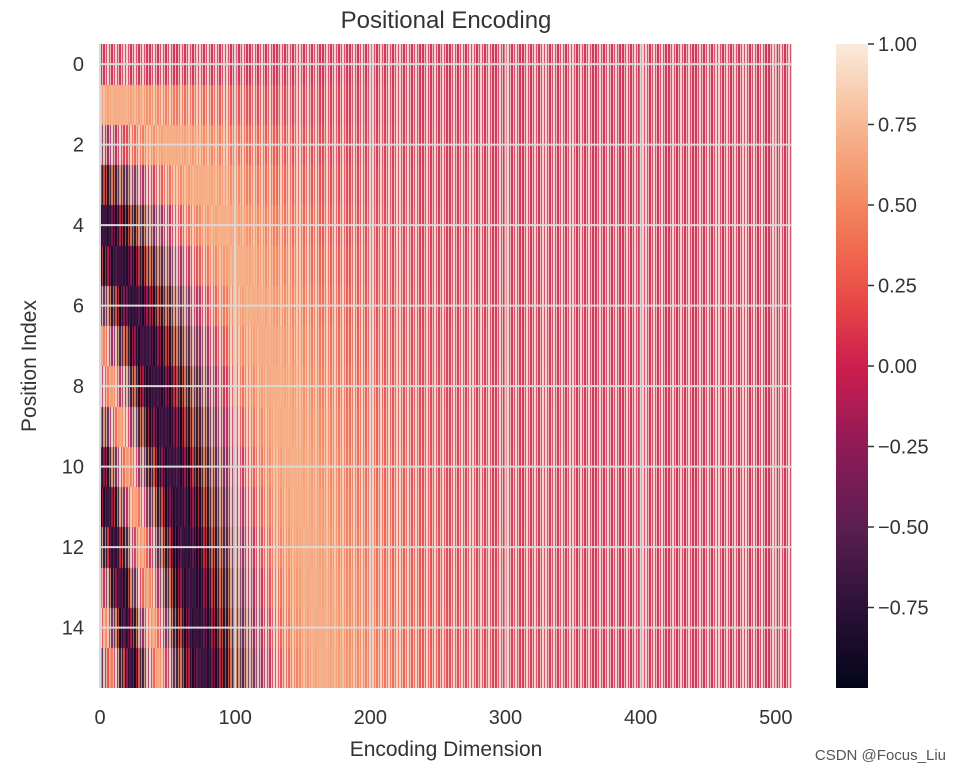 The image size is (956, 774). I want to click on colorbar-tick-label: 0.00, so click(897, 367).